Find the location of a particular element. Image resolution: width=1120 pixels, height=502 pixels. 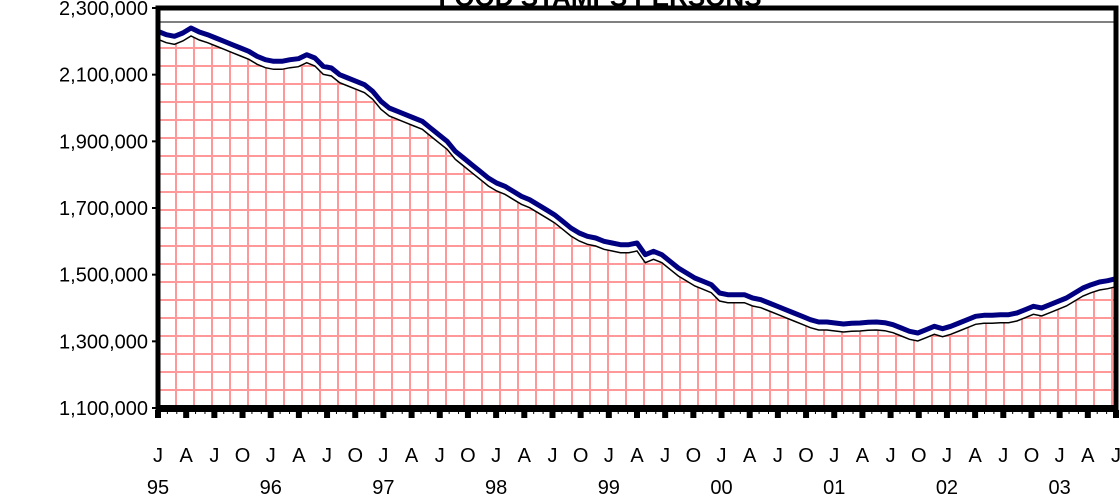

x-axis-bar is located at coordinates (637, 408).